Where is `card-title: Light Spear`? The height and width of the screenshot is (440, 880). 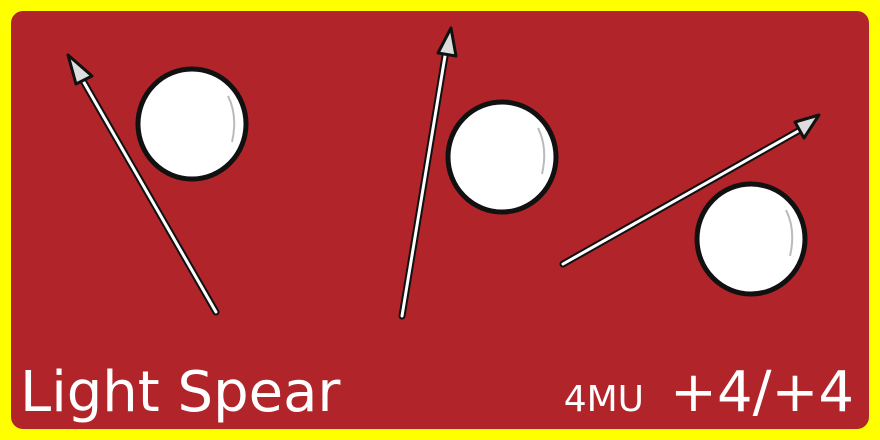 card-title: Light Spear is located at coordinates (180, 392).